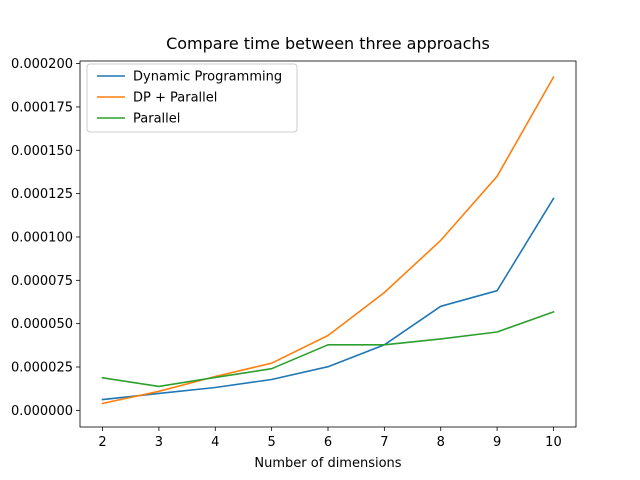 The width and height of the screenshot is (640, 480). I want to click on y-tick-label: 0.000025, so click(42, 368).